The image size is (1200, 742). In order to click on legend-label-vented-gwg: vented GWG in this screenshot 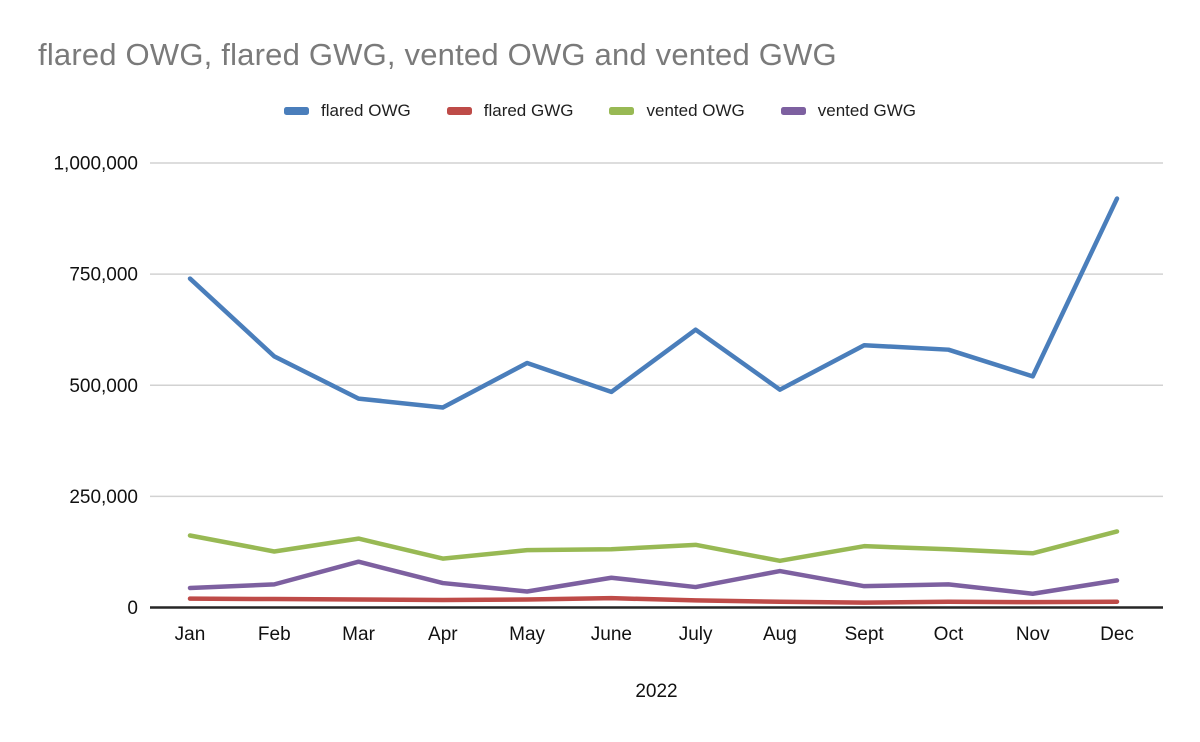, I will do `click(867, 110)`.